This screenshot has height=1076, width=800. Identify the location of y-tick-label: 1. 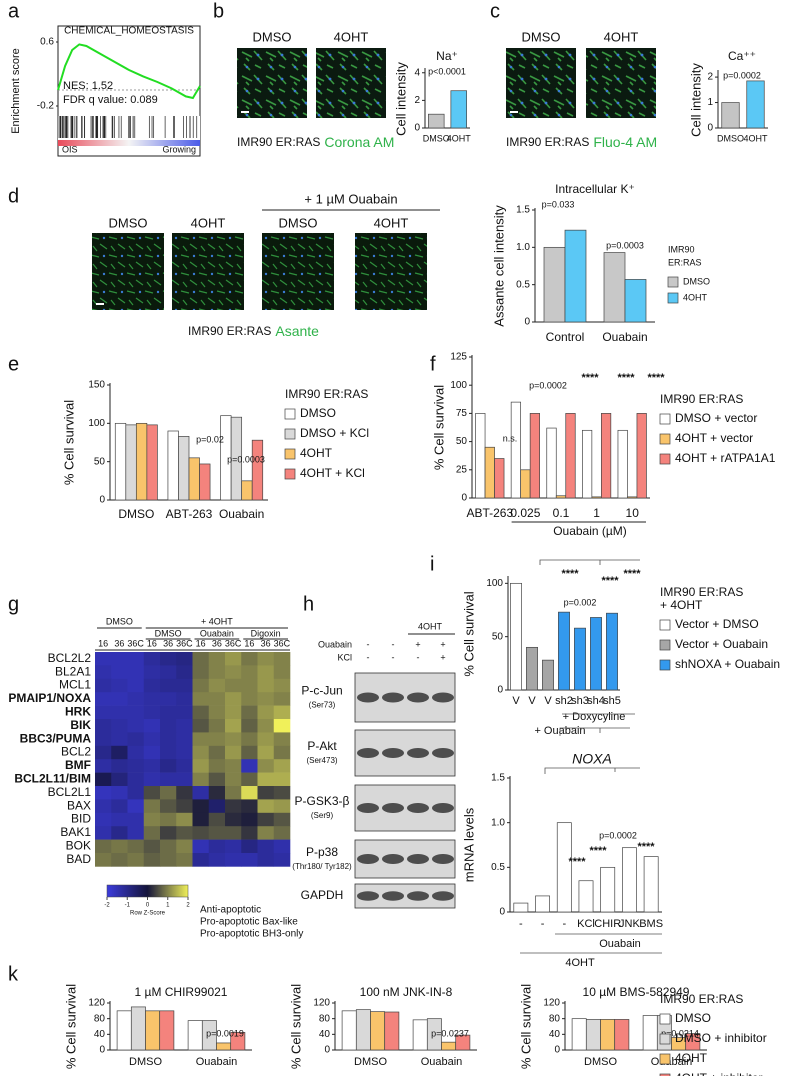
(710, 102).